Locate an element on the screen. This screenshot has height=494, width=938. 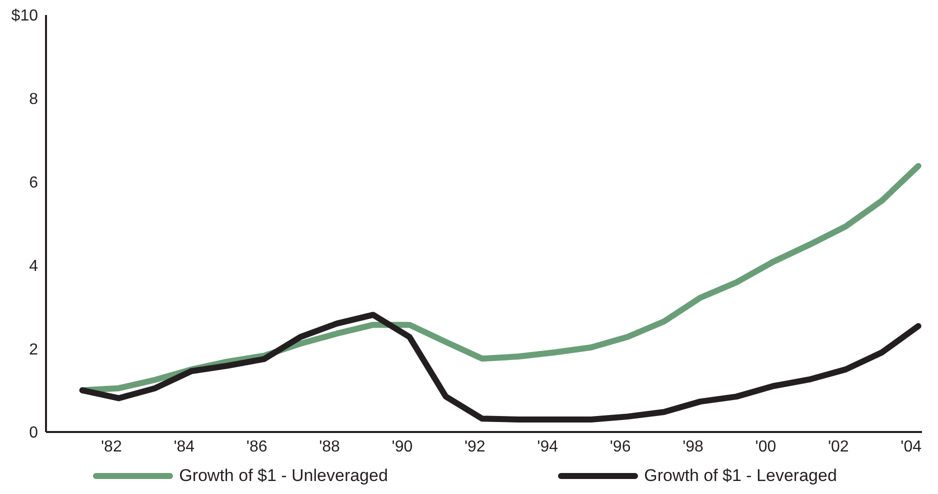
x-tick-label: '98 is located at coordinates (693, 447).